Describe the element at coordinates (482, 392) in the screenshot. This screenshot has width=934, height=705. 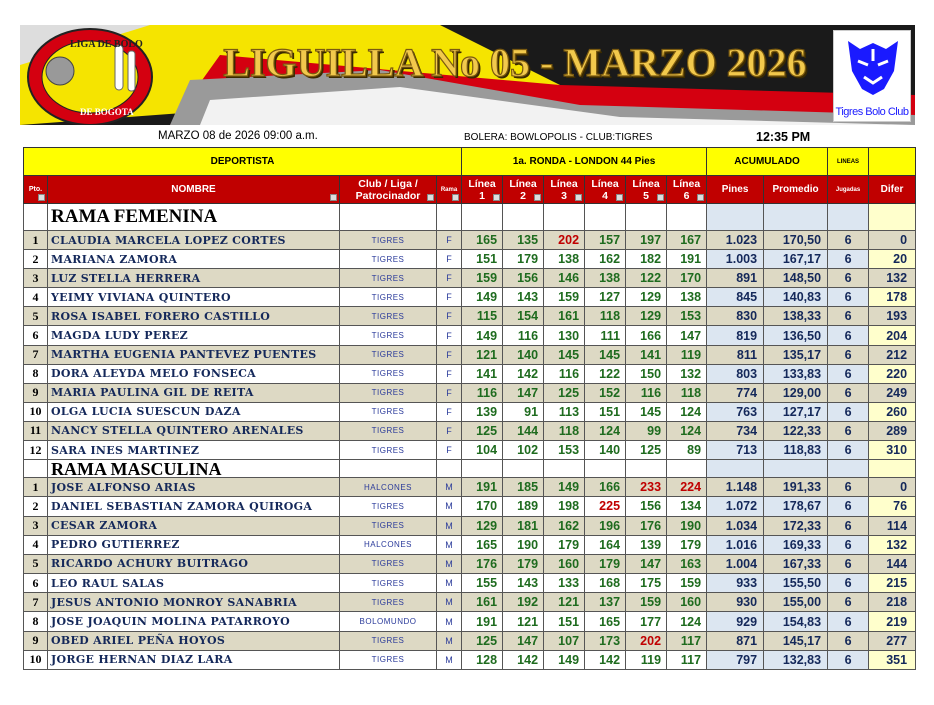
I see `cell-linea-1: 116` at that location.